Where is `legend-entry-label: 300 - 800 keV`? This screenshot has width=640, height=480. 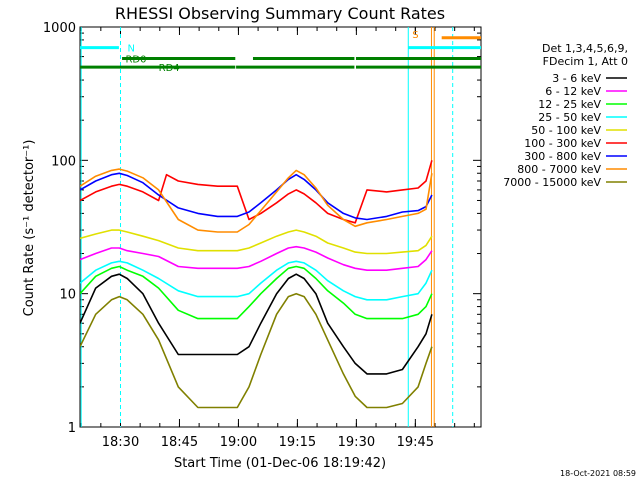
legend-entry-label: 300 - 800 keV is located at coordinates (562, 156).